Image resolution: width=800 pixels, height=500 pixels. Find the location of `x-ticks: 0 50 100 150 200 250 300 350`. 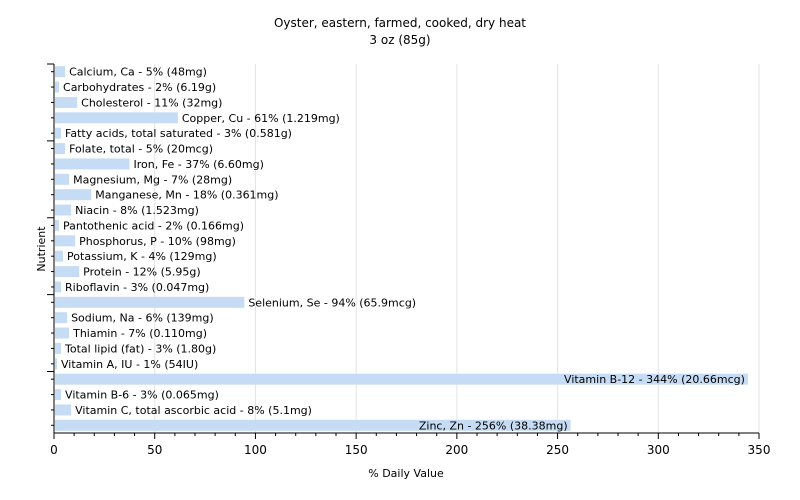

x-ticks: 0 50 100 150 200 250 300 350 is located at coordinates (410, 445).